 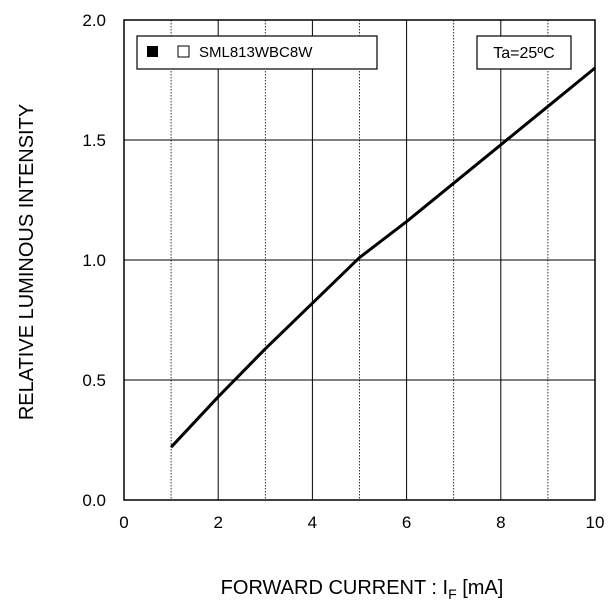 What do you see at coordinates (152, 51) in the screenshot?
I see `legend-filled-square-icon` at bounding box center [152, 51].